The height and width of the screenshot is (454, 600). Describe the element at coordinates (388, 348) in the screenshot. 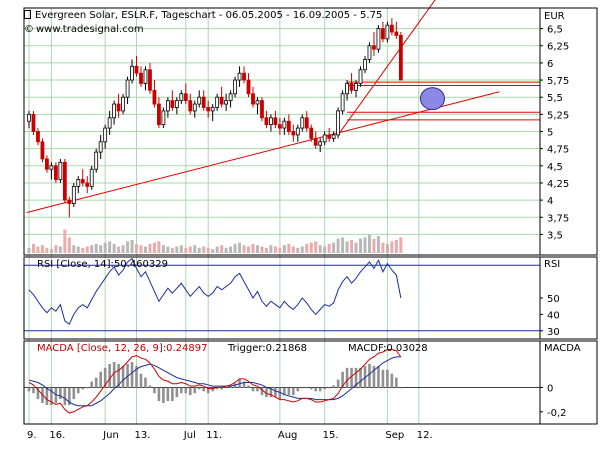

I see `macdf-label: MACDF:0.03028` at that location.